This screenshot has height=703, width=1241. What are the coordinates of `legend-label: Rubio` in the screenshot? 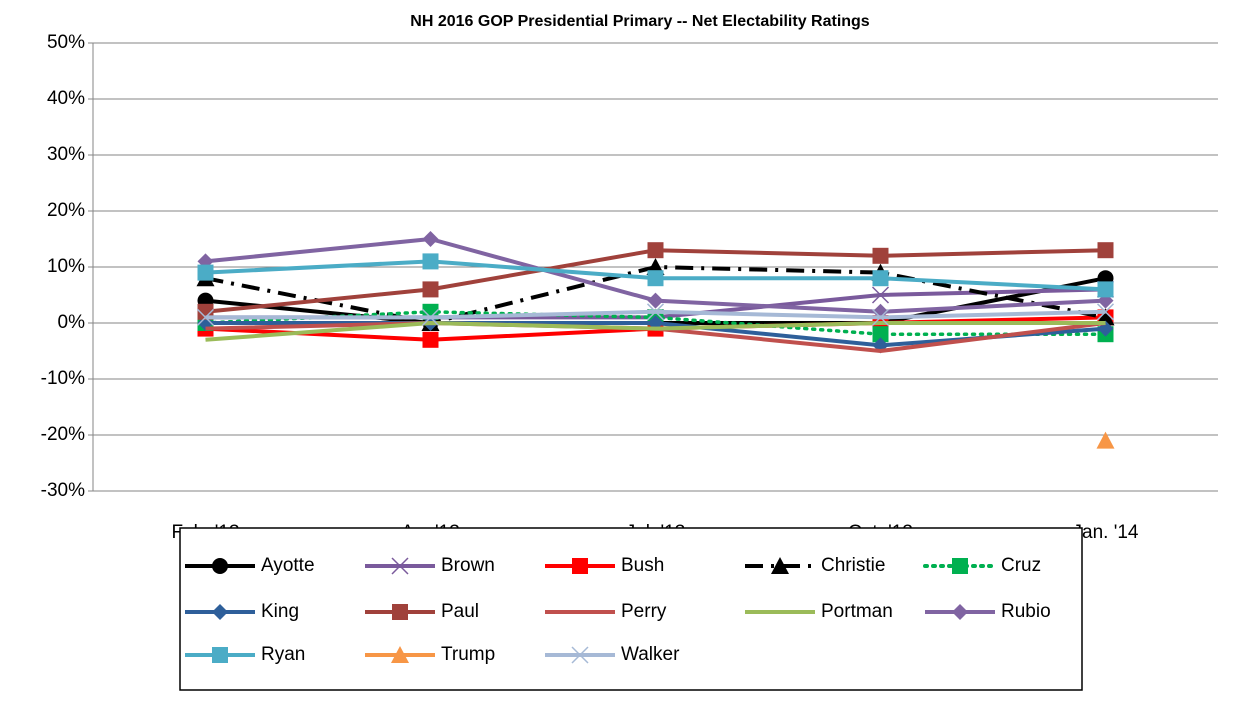 It's located at (1026, 611).